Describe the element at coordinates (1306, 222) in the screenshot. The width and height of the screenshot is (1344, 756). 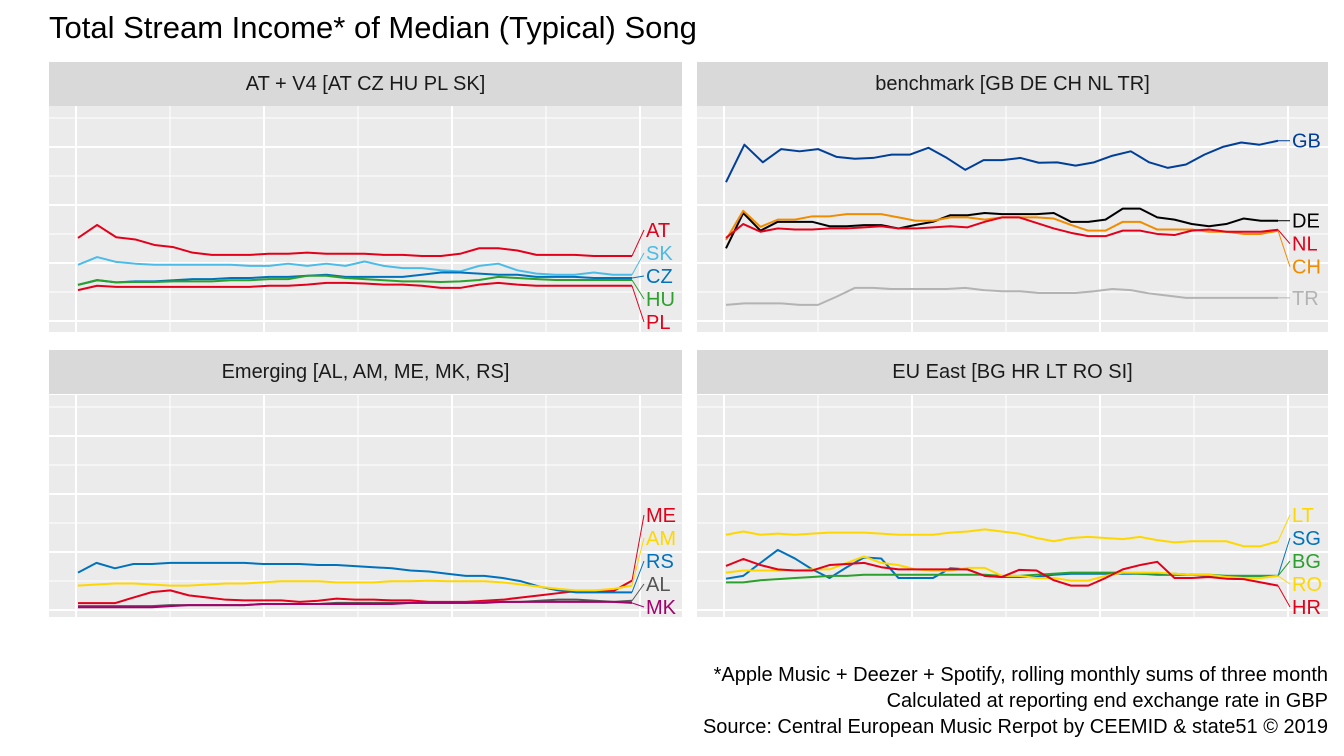
I see `series-label-de: DE` at that location.